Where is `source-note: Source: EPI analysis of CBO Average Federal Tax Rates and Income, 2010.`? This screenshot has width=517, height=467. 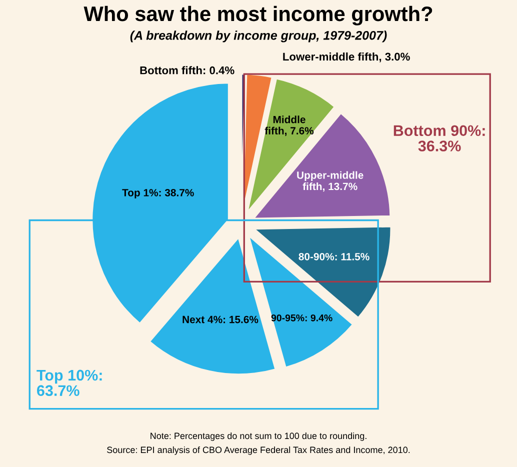
source-note: Source: EPI analysis of CBO Average Federal Tax Rates and Income, 2010. is located at coordinates (258, 450).